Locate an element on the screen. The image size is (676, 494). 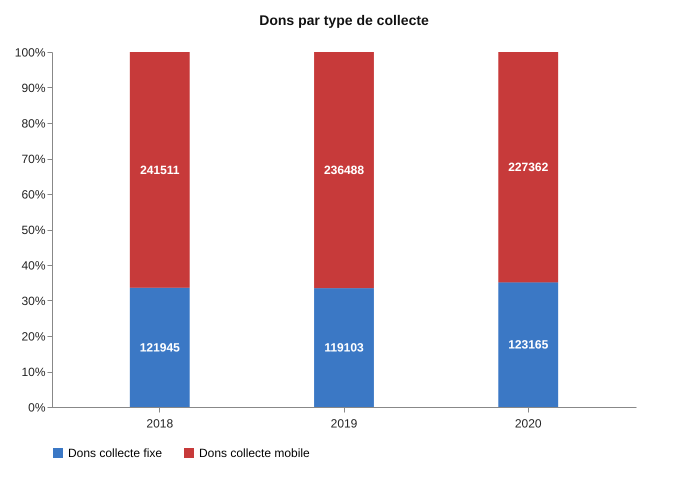
y-tick-label: 60% is located at coordinates (33, 195).